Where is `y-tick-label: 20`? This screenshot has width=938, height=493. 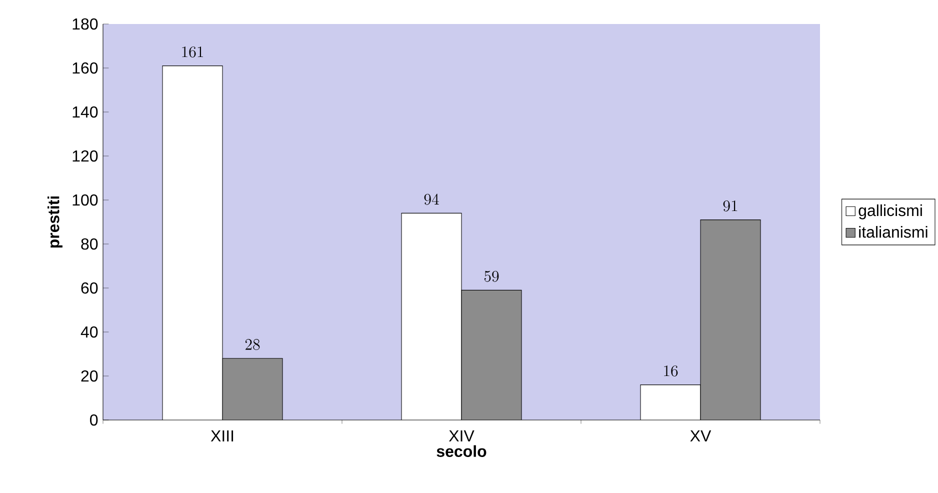
y-tick-label: 20 is located at coordinates (89, 376).